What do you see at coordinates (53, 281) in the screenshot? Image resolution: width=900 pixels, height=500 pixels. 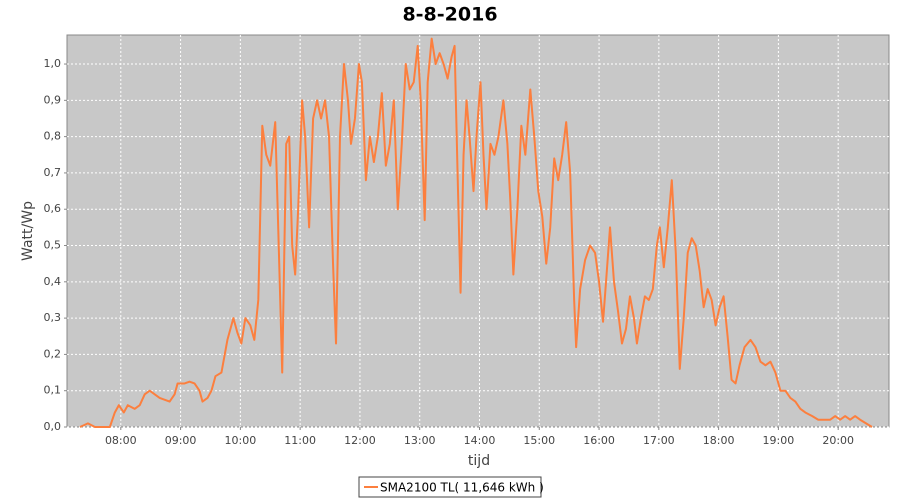 I see `y-tick-label: 0,4` at bounding box center [53, 281].